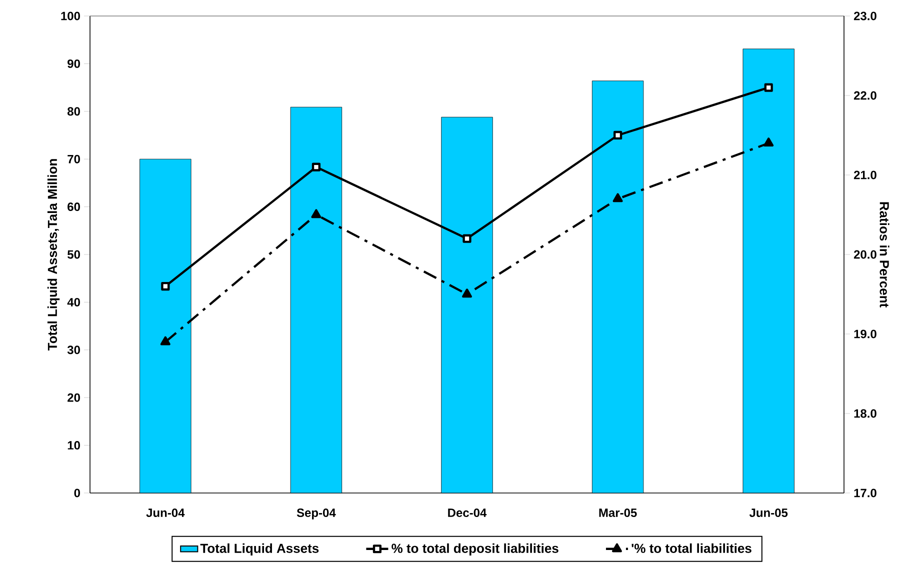  I want to click on legend-label: % to total deposit liabilities, so click(475, 549).